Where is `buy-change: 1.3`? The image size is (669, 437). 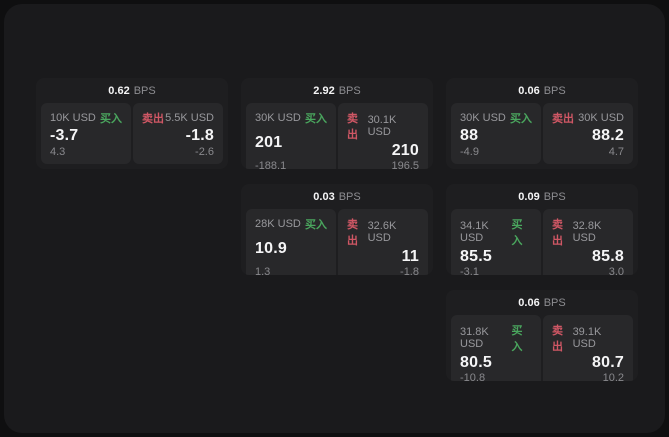
buy-change: 1.3 is located at coordinates (263, 270).